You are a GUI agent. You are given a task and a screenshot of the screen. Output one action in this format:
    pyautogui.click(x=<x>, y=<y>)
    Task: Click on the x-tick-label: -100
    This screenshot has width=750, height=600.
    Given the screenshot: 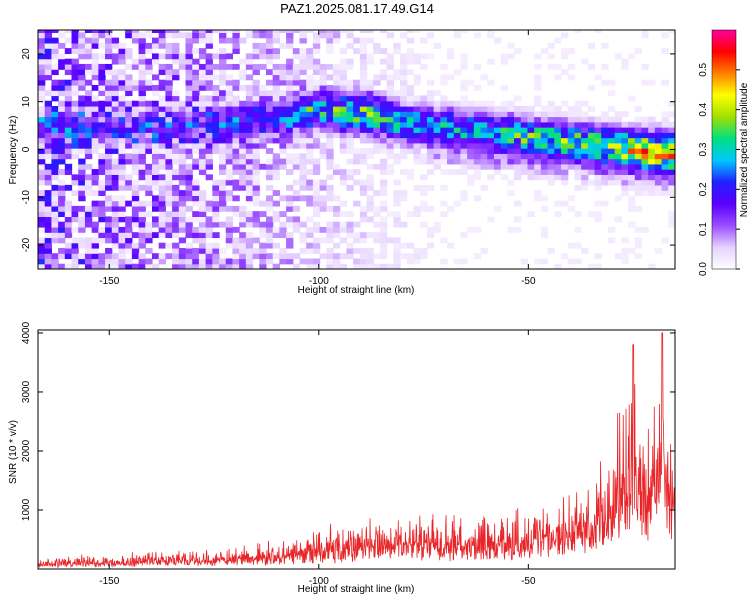 What is the action you would take?
    pyautogui.click(x=319, y=281)
    